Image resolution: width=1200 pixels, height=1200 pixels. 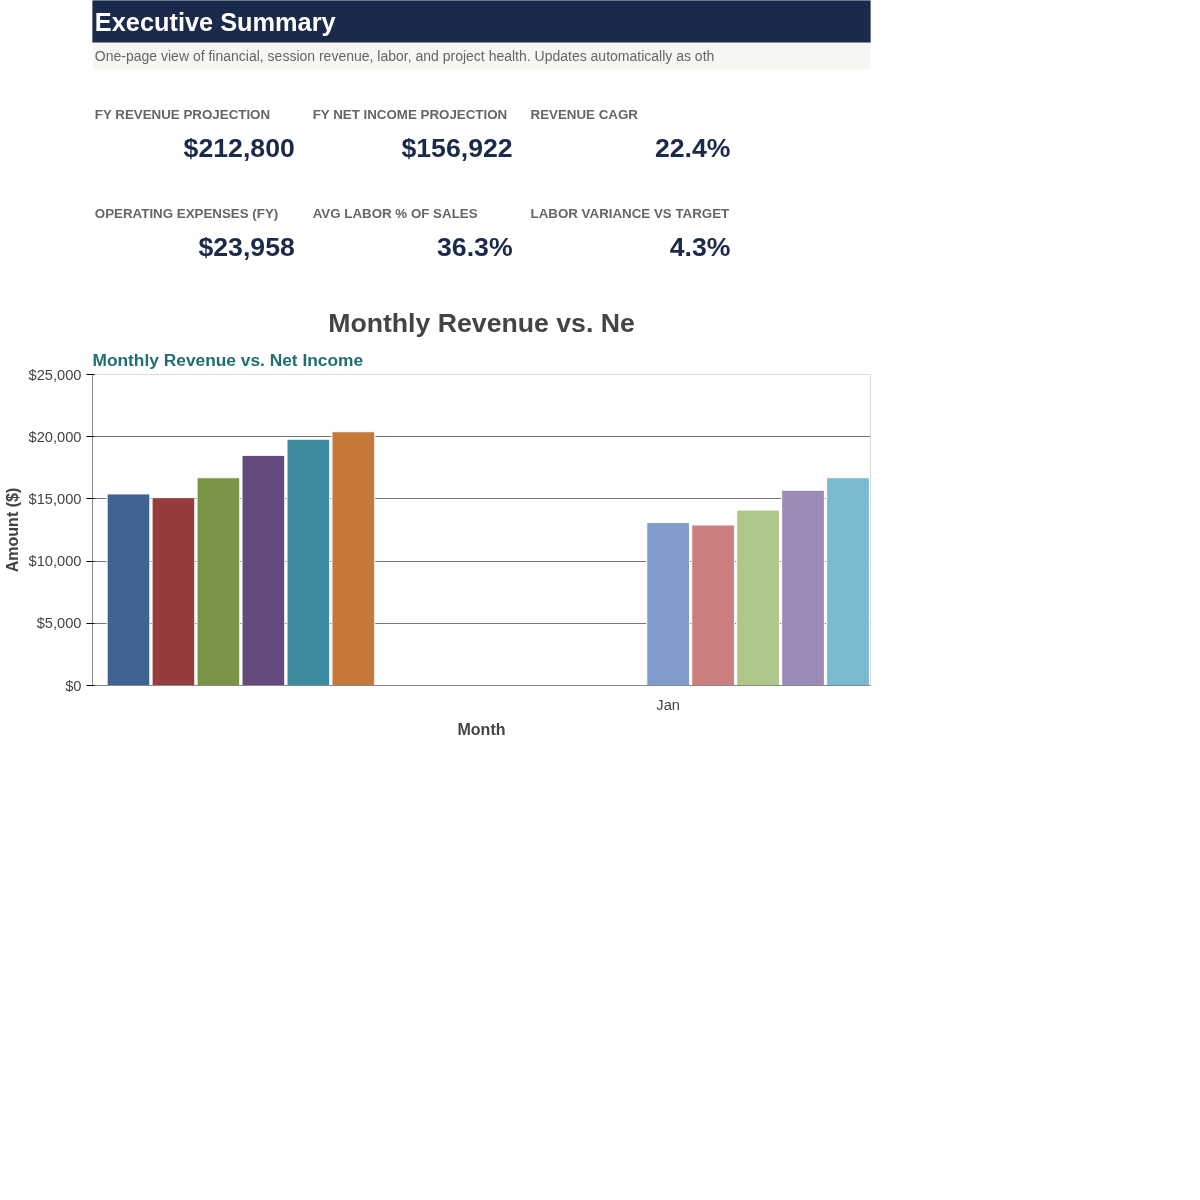 I want to click on y-tick-label: $25,000, so click(x=55, y=374).